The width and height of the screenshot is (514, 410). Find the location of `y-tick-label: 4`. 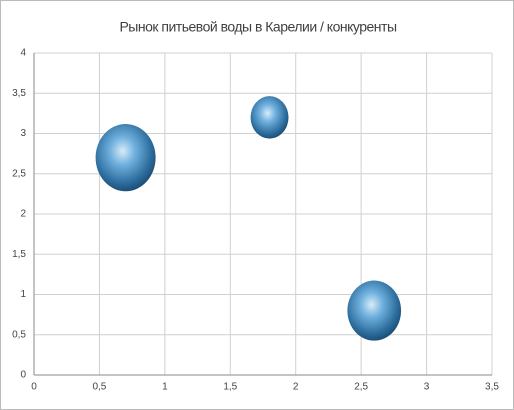

y-tick-label: 4 is located at coordinates (23, 53).